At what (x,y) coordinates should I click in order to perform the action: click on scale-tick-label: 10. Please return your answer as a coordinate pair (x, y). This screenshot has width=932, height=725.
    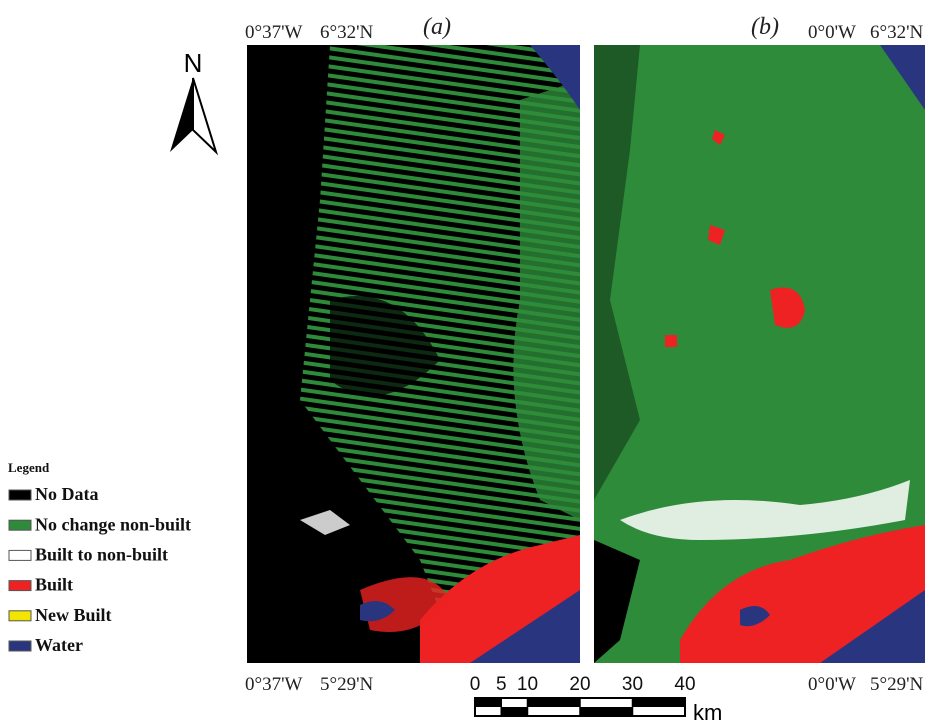
    Looking at the image, I should click on (527, 684).